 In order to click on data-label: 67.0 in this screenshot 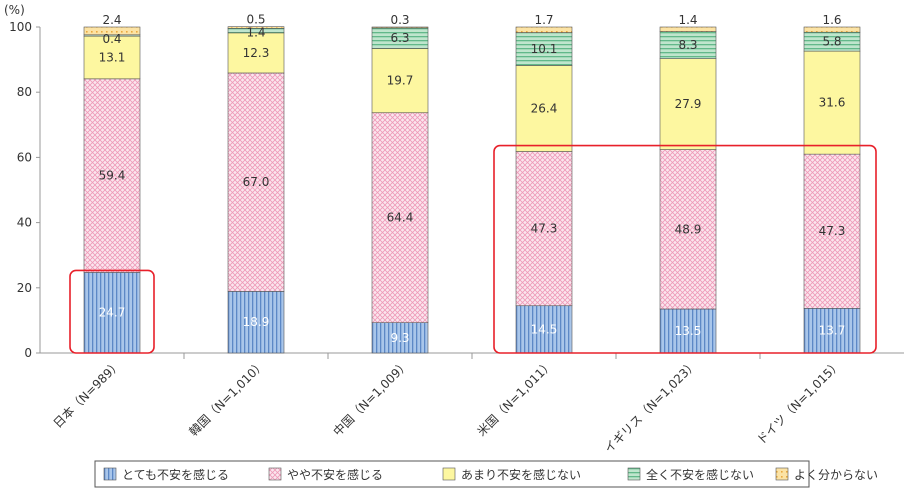, I will do `click(256, 182)`.